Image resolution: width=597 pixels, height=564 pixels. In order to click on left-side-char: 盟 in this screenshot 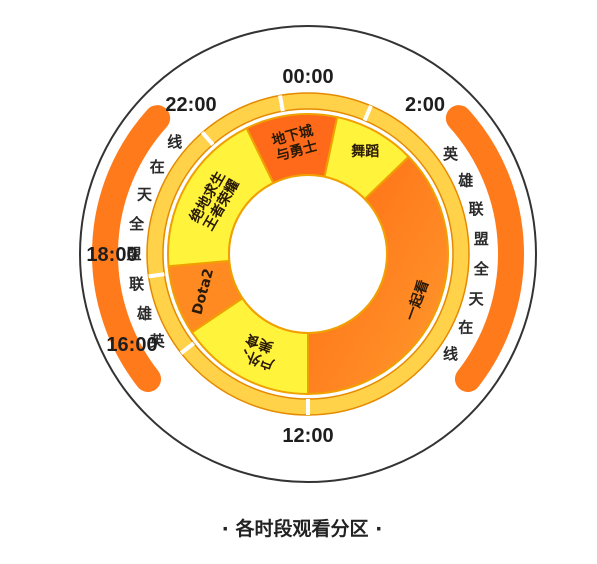, I will do `click(133, 254)`.